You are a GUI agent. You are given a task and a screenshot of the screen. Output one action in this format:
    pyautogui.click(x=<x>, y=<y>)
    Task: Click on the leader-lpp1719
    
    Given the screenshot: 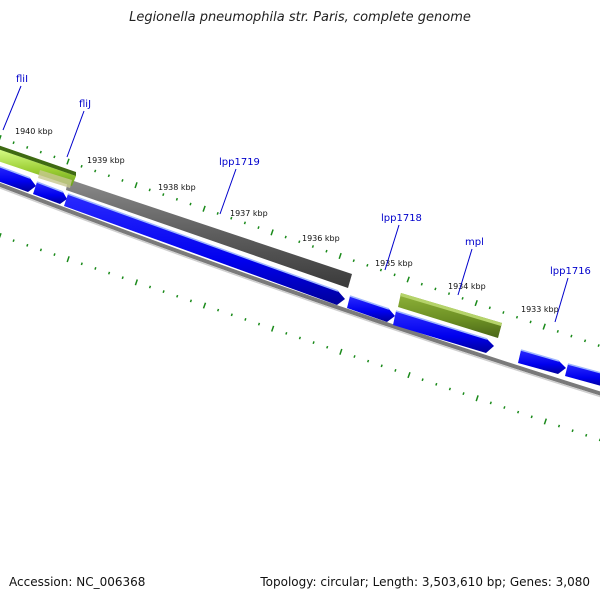 What is the action you would take?
    pyautogui.click(x=228, y=191)
    